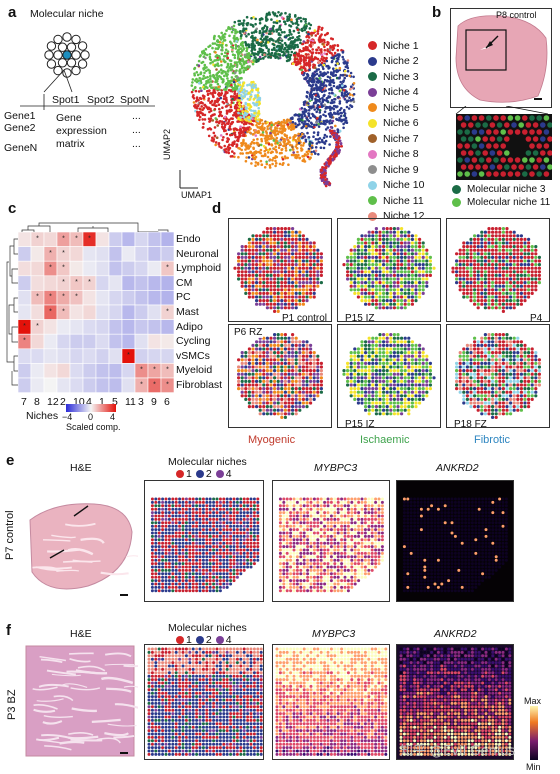 This screenshot has height=774, width=560. I want to click on niche-legend-item: Niche 12, so click(396, 217).